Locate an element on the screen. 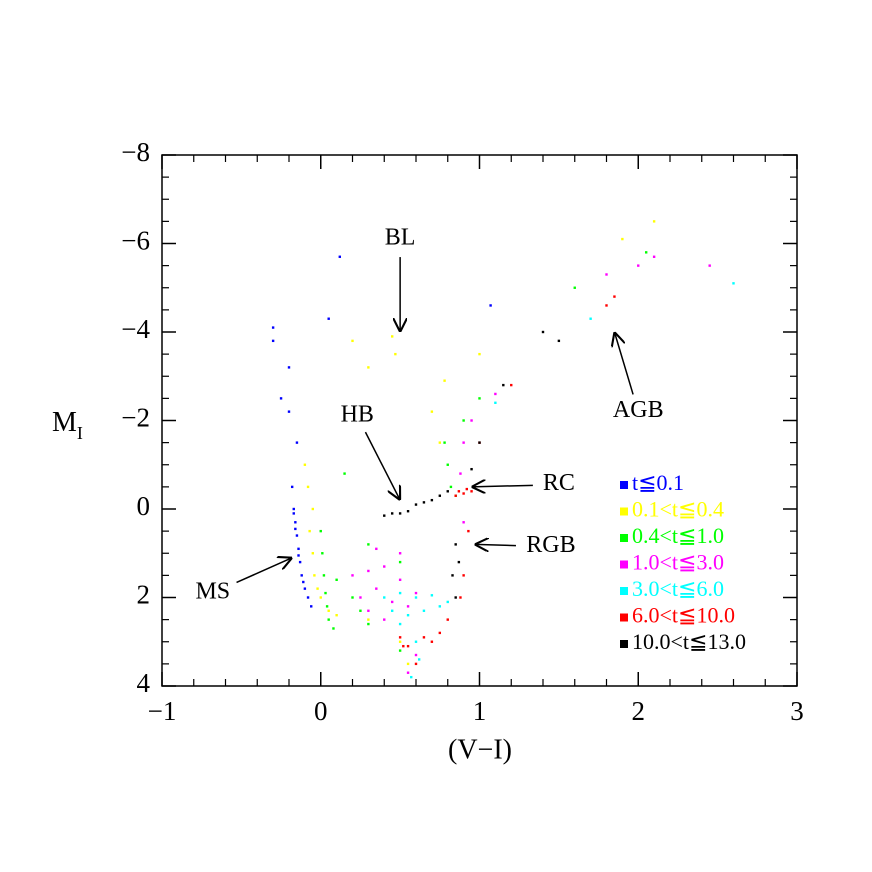  x-tick-label: 3 is located at coordinates (797, 711).